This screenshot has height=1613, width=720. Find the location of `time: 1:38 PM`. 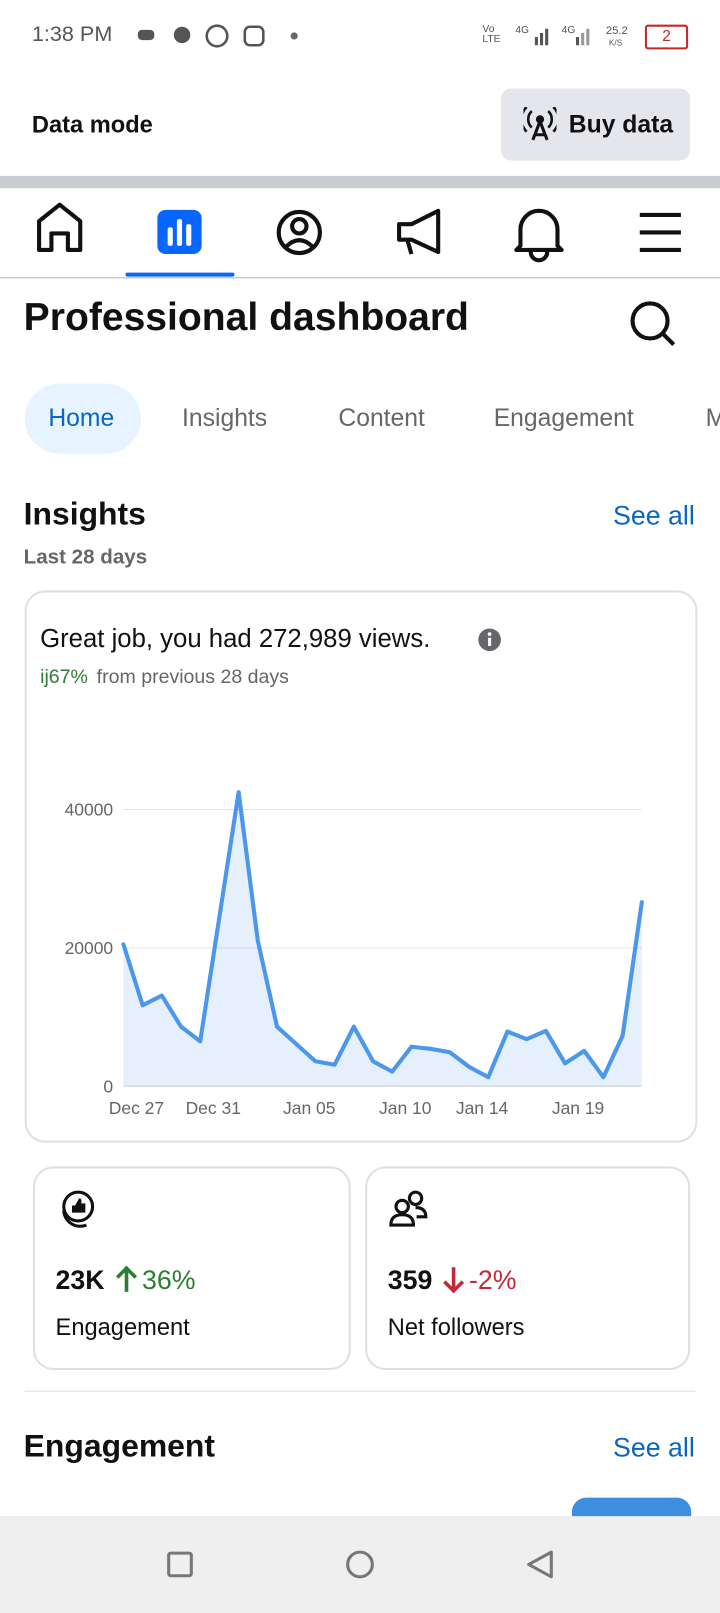

time: 1:38 PM is located at coordinates (72, 34).